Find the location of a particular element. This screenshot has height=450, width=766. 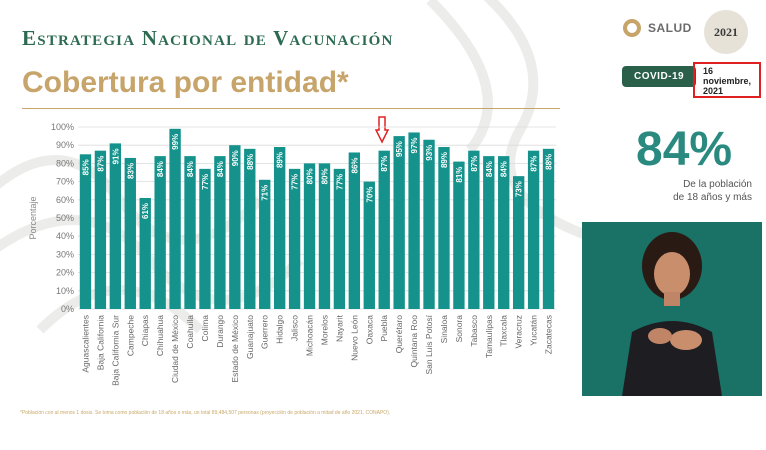

seal-year: 2021 is located at coordinates (726, 31).